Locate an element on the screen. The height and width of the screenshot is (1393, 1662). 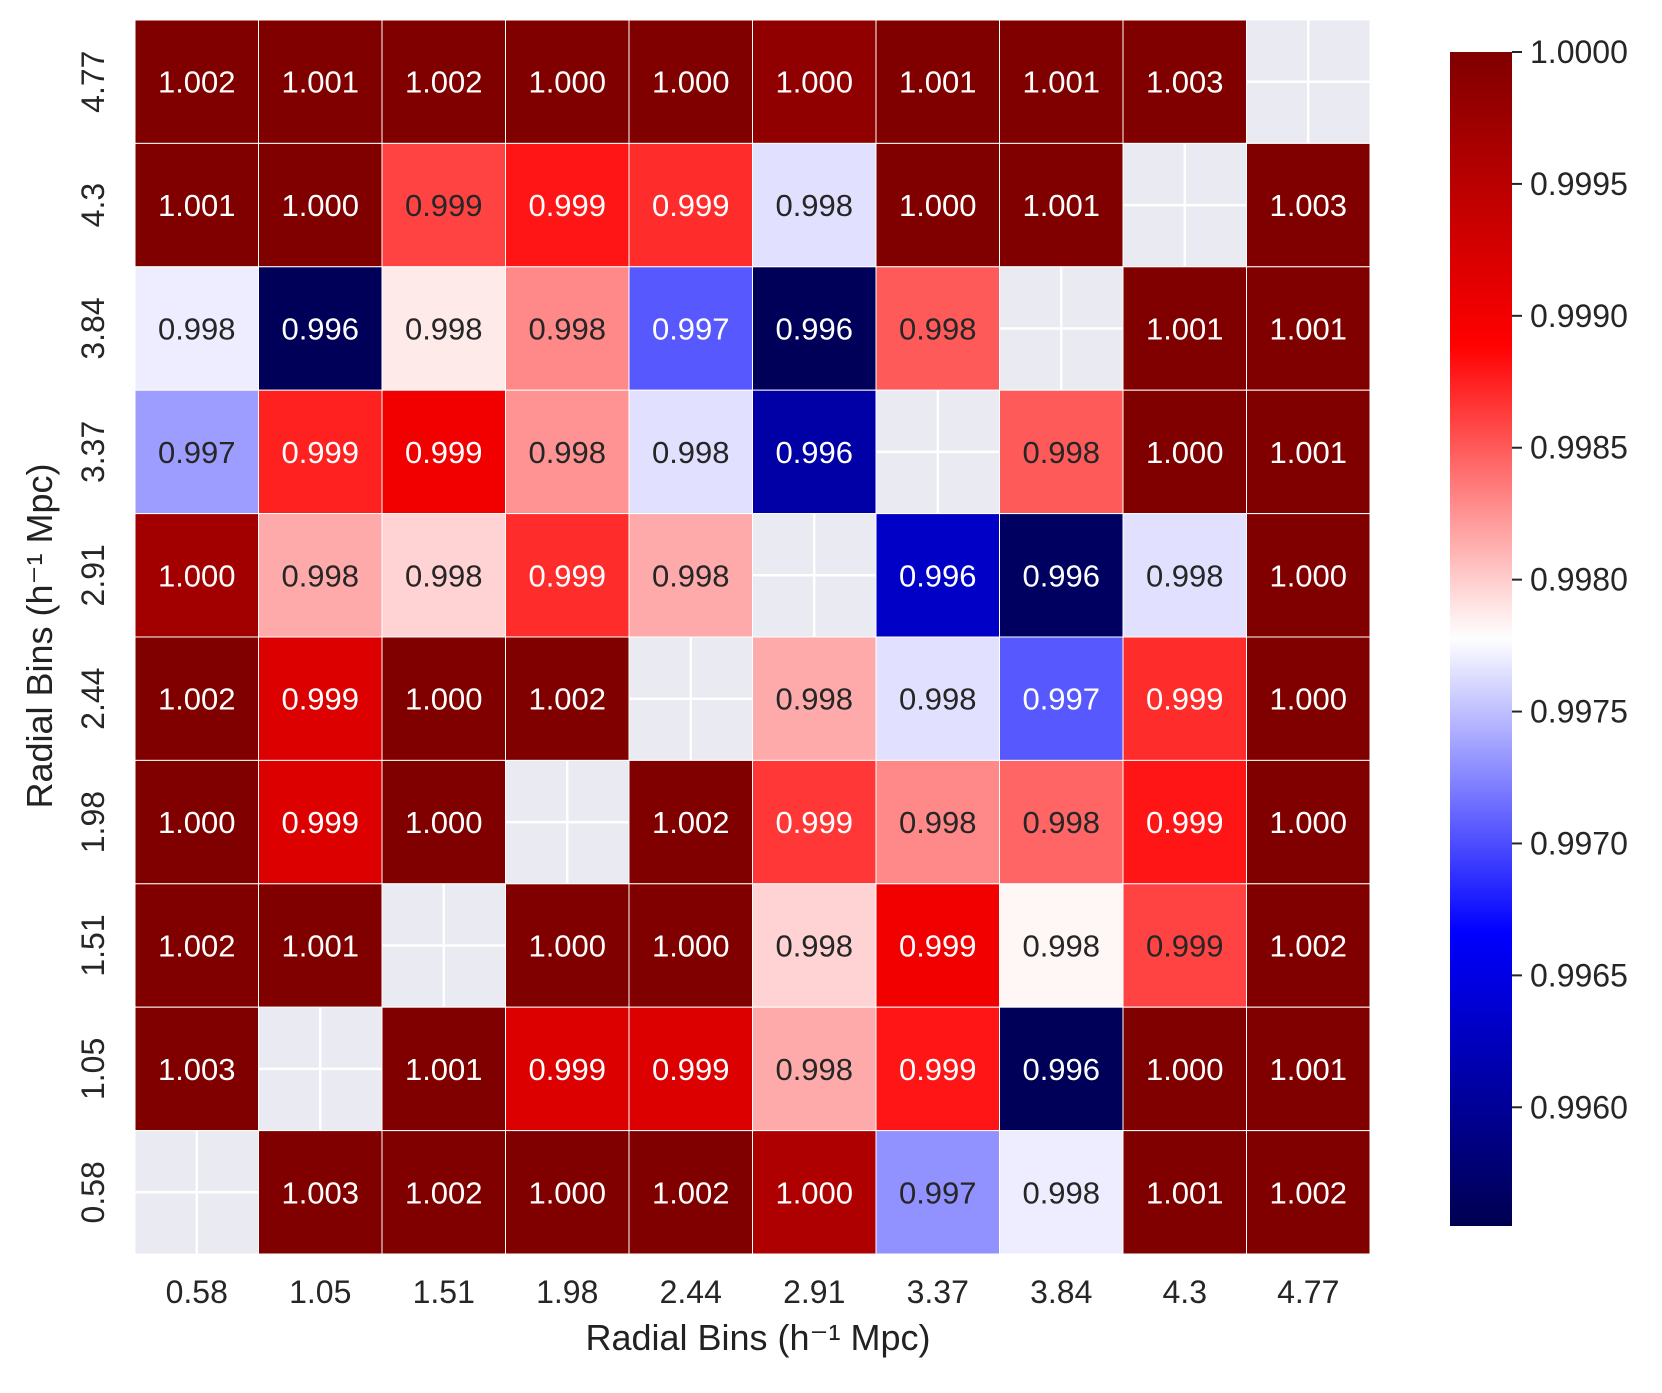
colorbar-tick-label: 0.9960 is located at coordinates (1579, 1107).